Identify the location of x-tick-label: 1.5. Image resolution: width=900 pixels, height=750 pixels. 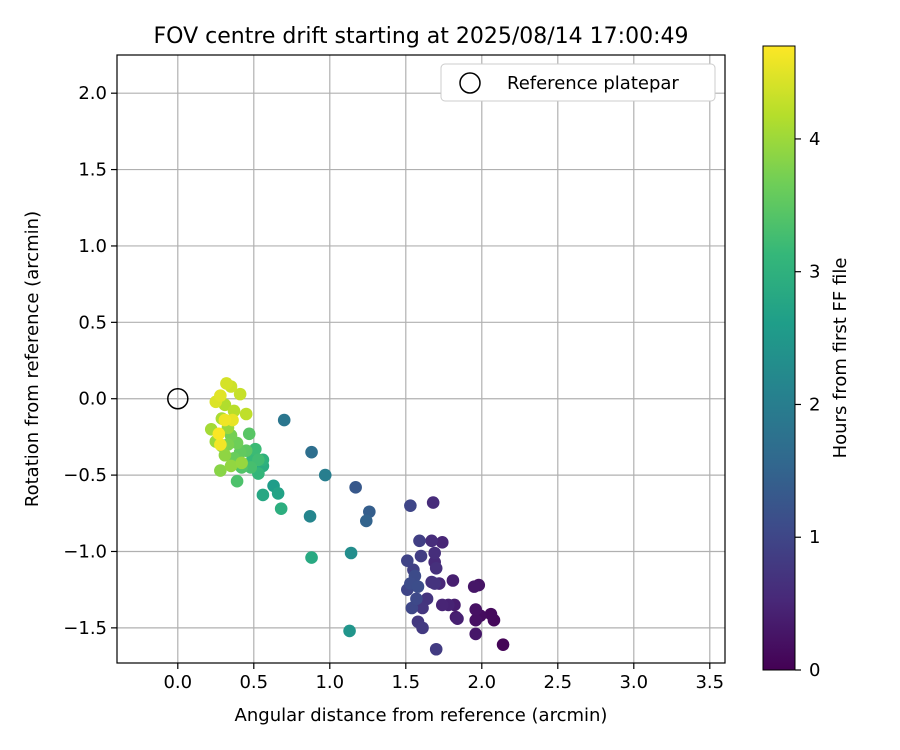
(405, 682).